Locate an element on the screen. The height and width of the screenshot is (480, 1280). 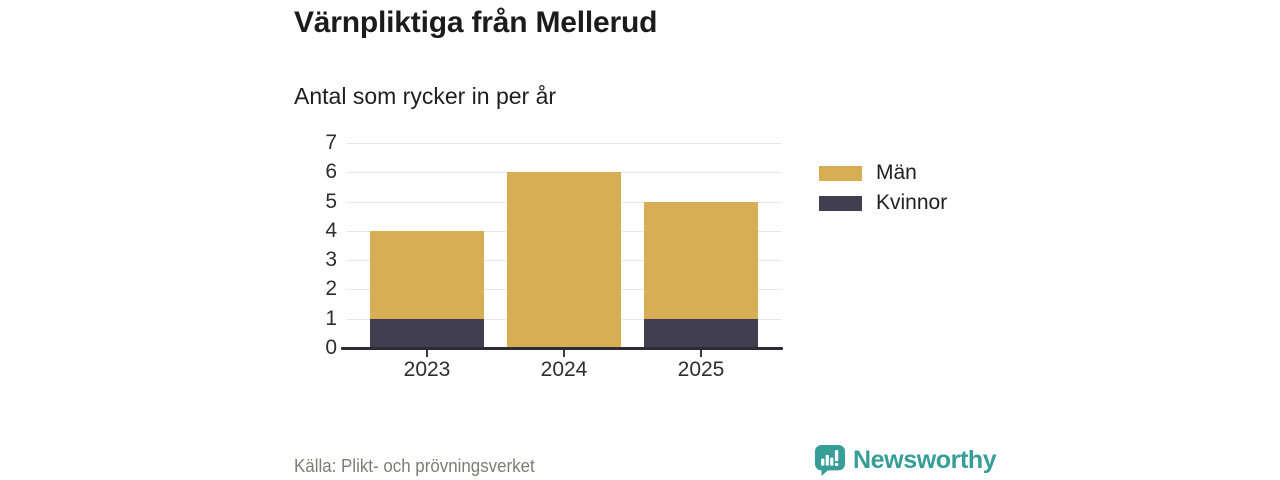
bar-segment-2023-kvinnor is located at coordinates (427, 333).